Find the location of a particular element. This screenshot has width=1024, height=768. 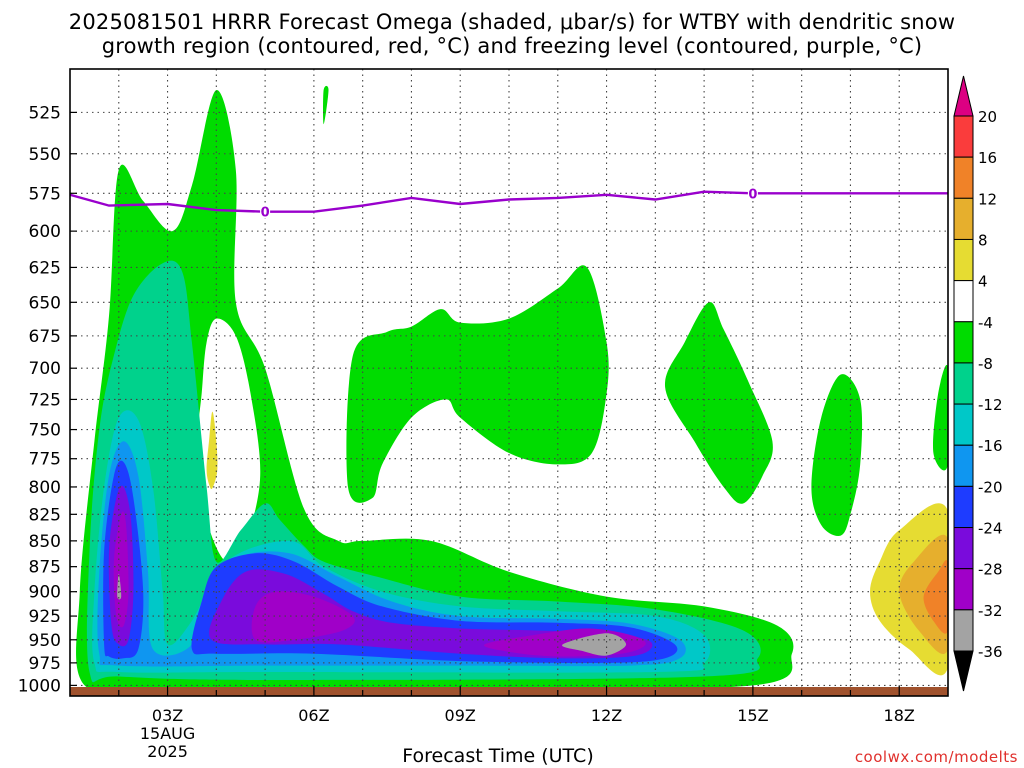

y-tick-label: 825 is located at coordinates (45, 515).